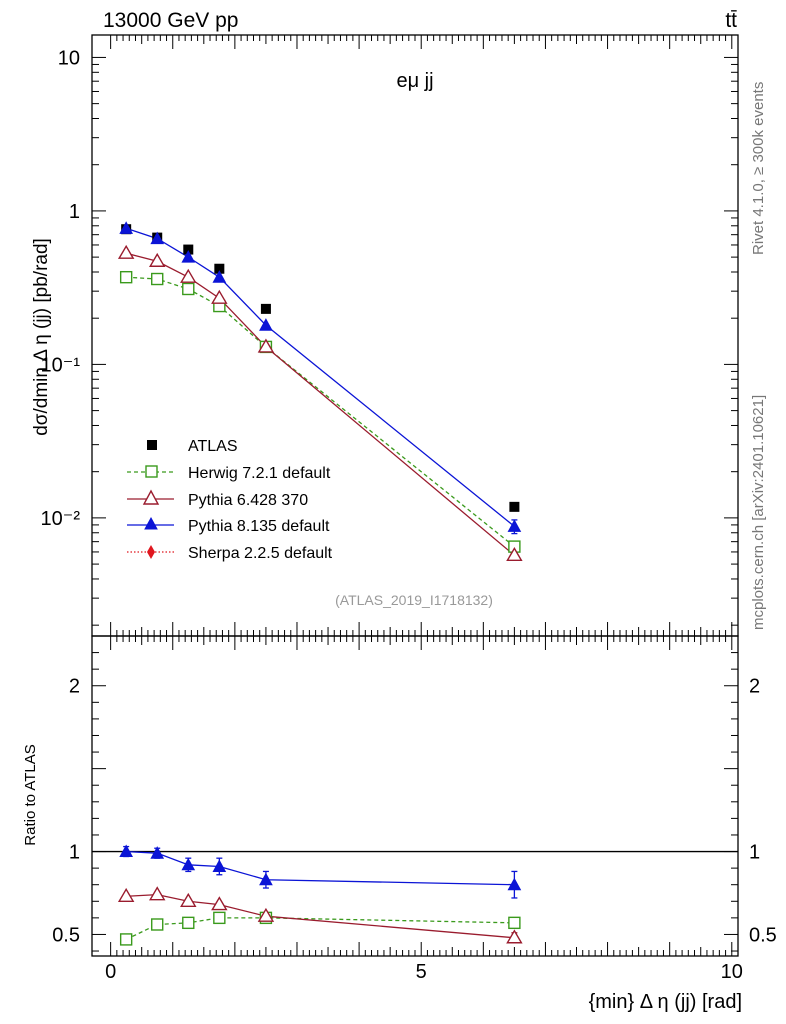 The height and width of the screenshot is (1024, 786). What do you see at coordinates (69, 58) in the screenshot?
I see `main-y-tick-label: 10` at bounding box center [69, 58].